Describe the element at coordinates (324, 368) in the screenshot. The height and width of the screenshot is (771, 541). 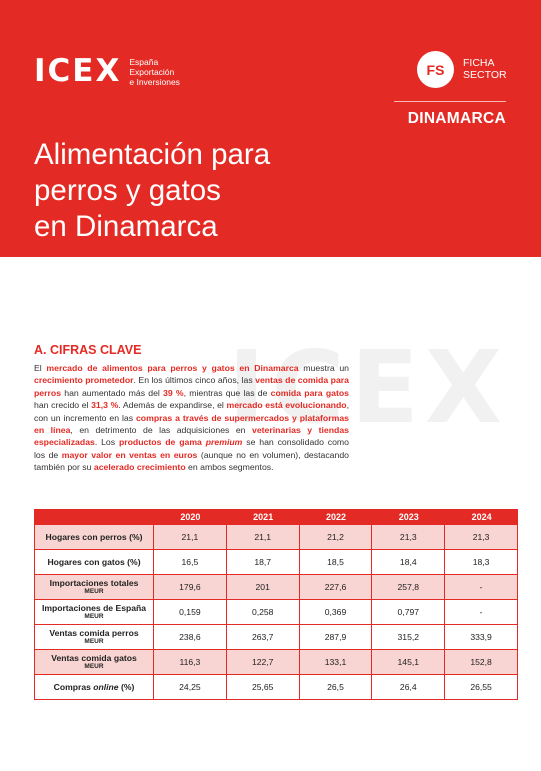
I see `text-run: muestra un` at that location.